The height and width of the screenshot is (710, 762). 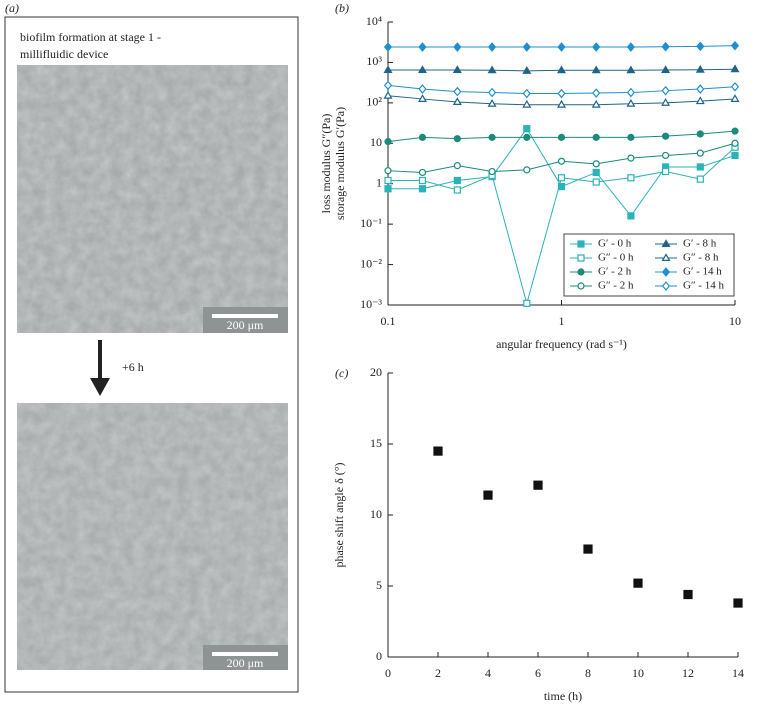 What do you see at coordinates (376, 372) in the screenshot?
I see `y-tick-label: 20` at bounding box center [376, 372].